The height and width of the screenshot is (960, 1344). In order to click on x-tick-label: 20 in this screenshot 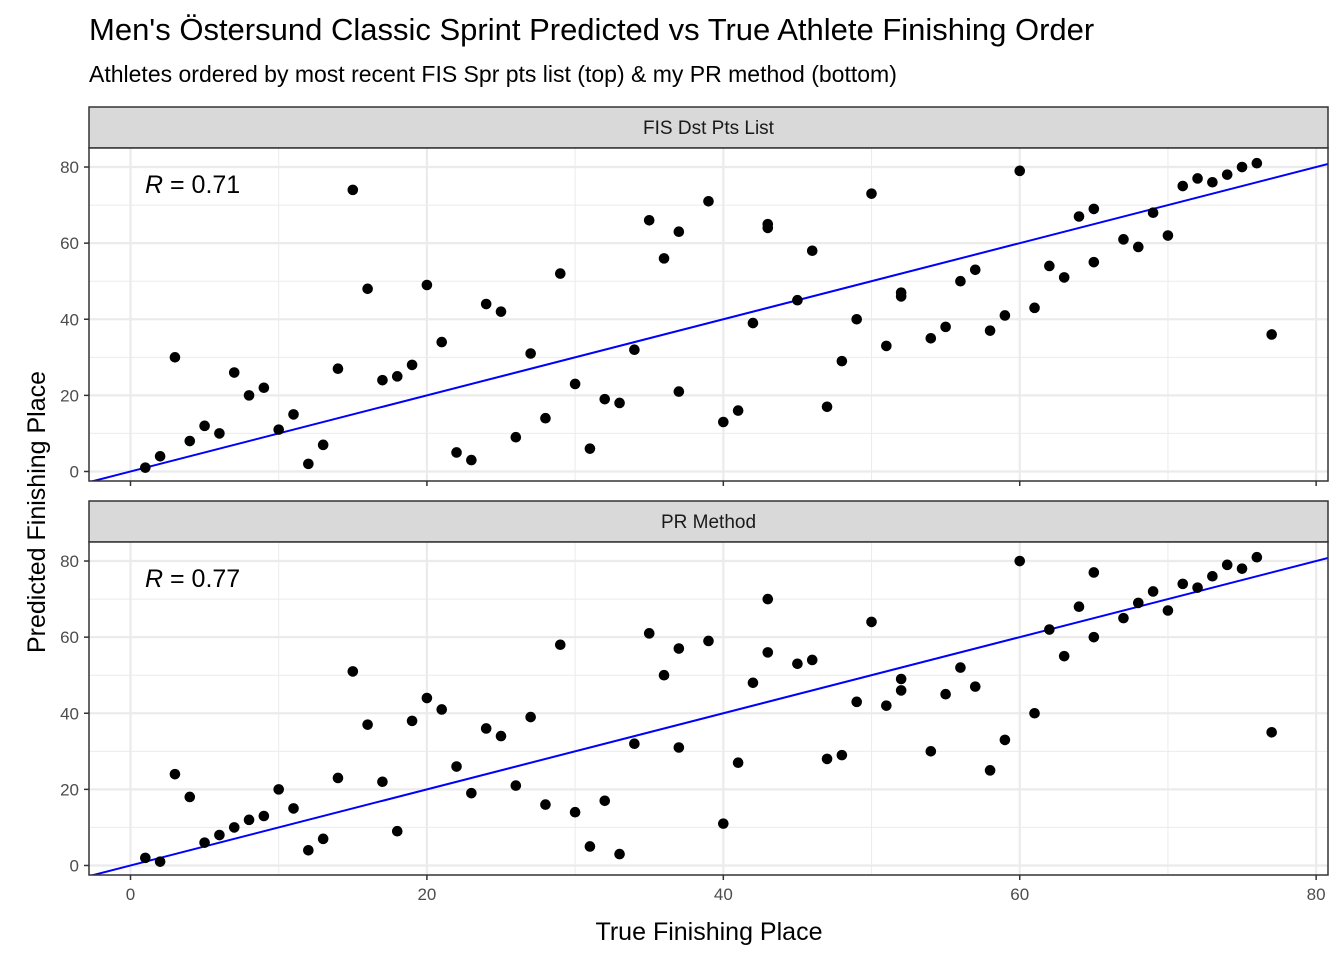, I will do `click(426, 894)`.